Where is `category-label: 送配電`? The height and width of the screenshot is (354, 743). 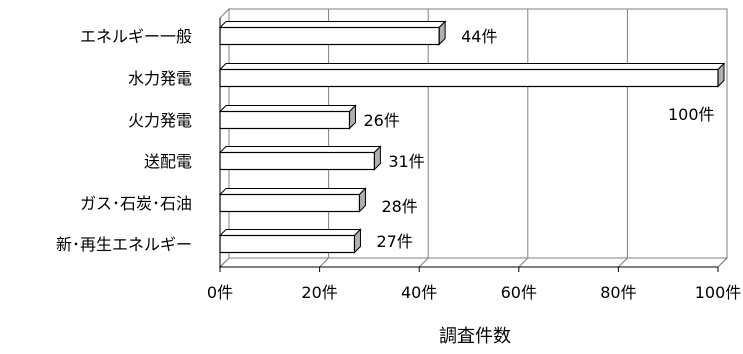 category-label: 送配電 is located at coordinates (168, 161).